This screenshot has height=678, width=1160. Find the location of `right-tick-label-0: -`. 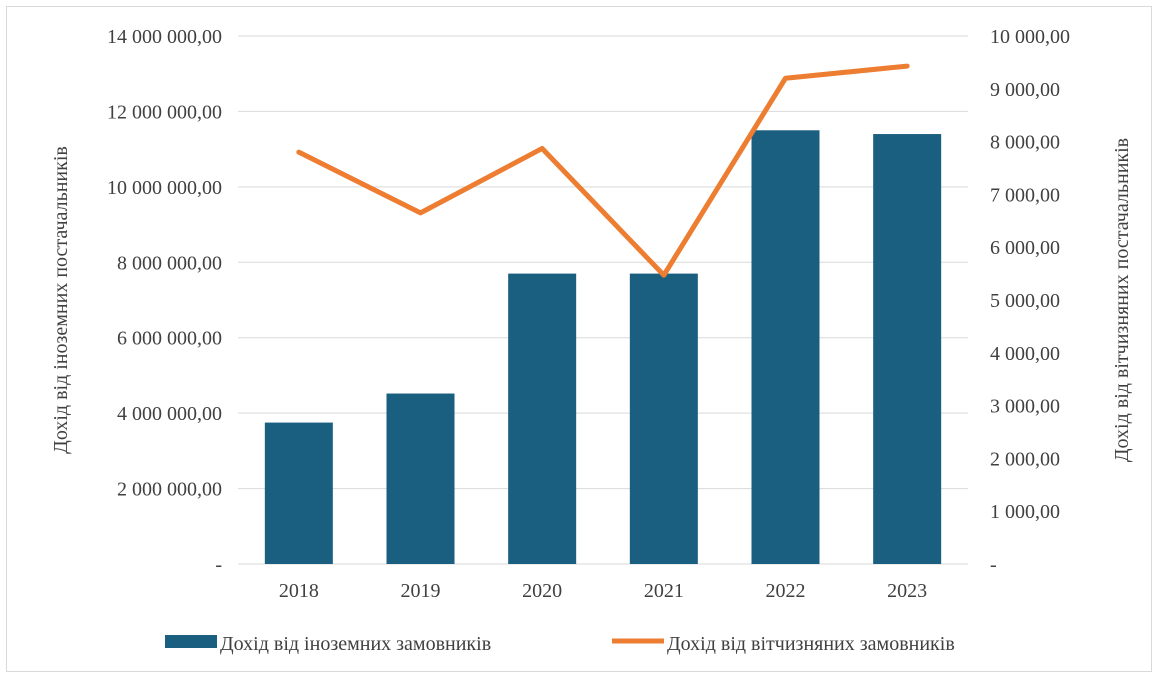

right-tick-label-0: - is located at coordinates (993, 565).